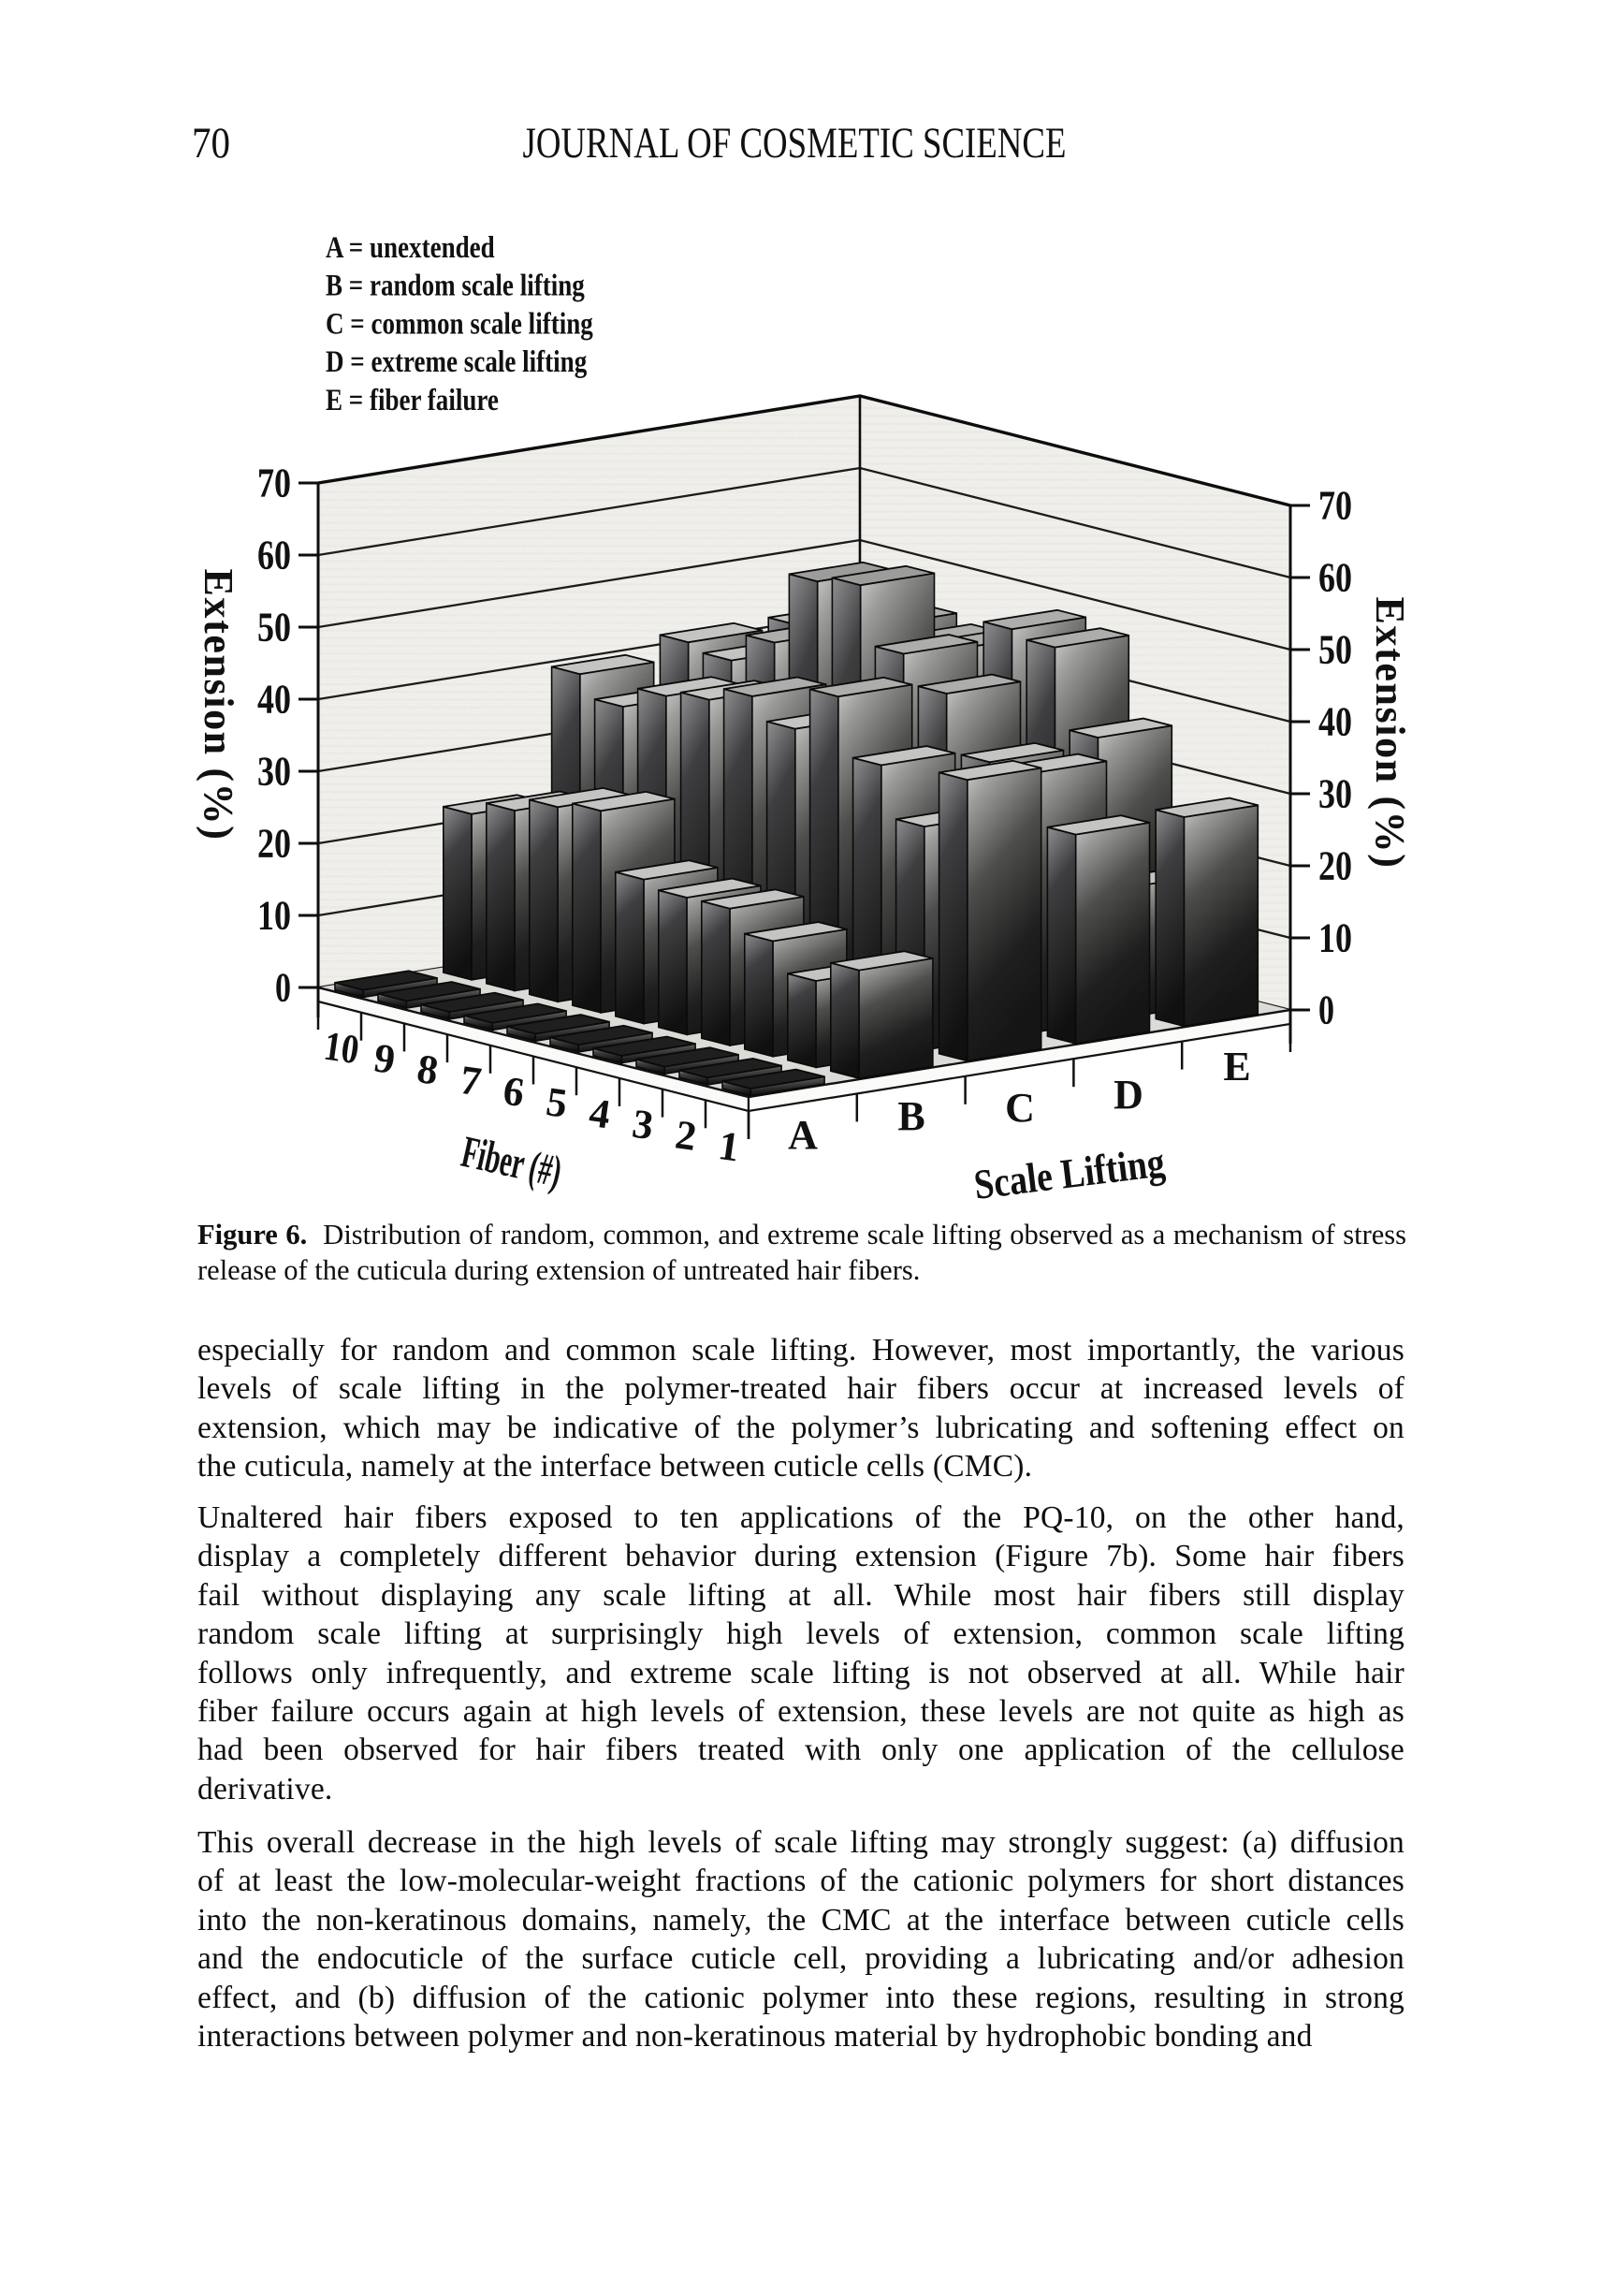 The width and height of the screenshot is (1601, 2296). What do you see at coordinates (803, 1135) in the screenshot?
I see `svg-text: A` at bounding box center [803, 1135].